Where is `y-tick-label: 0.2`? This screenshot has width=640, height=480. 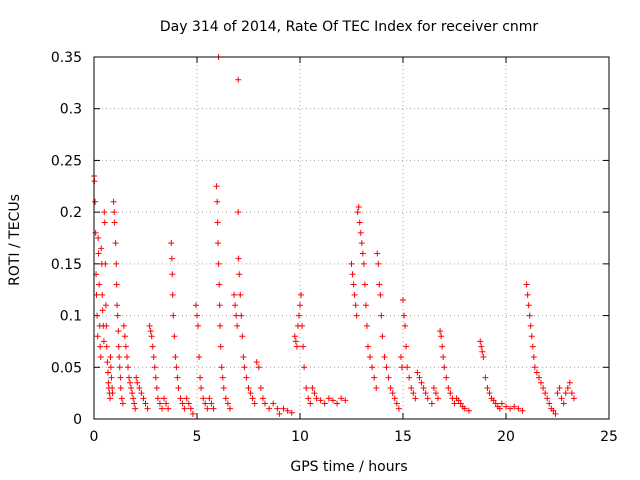 y-tick-label: 0.2 is located at coordinates (71, 213).